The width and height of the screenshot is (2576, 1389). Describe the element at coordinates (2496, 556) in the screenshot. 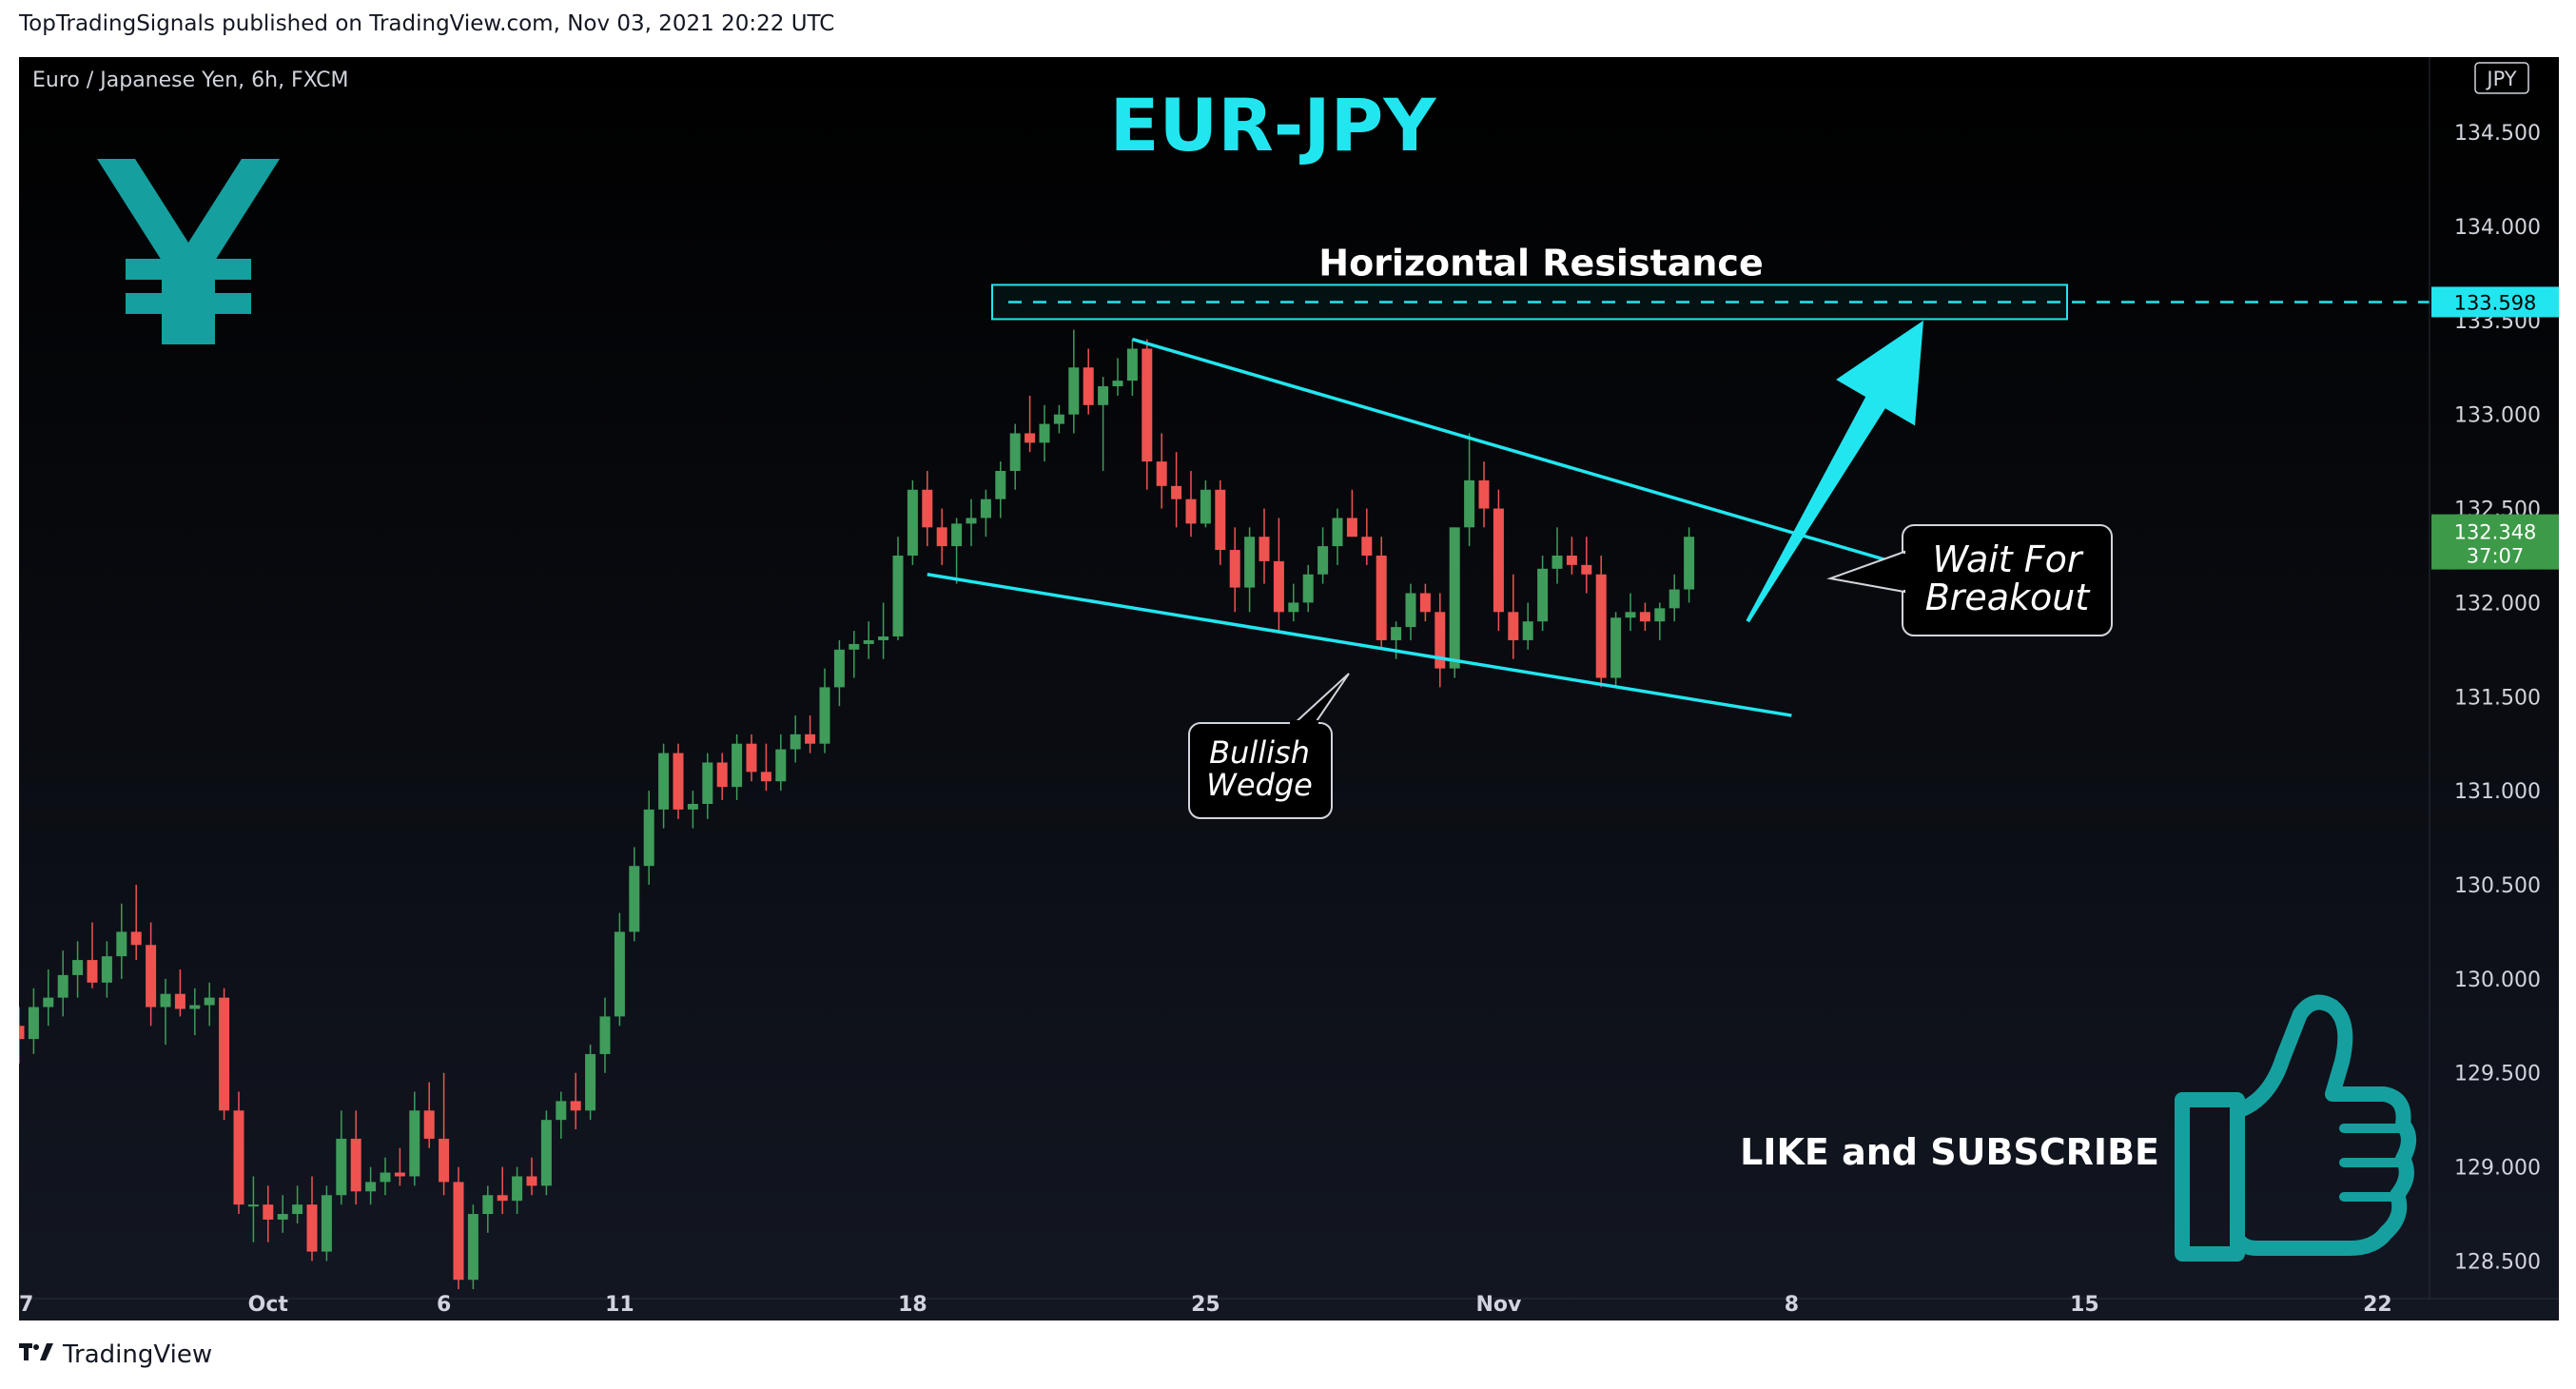

I see `countdown-text: 37:07` at that location.